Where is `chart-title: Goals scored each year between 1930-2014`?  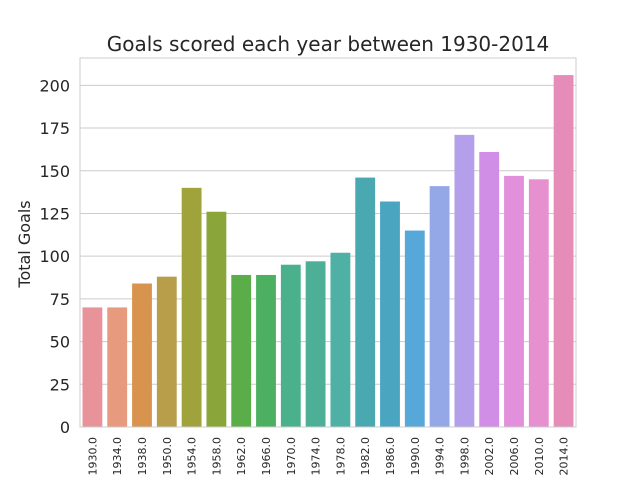 chart-title: Goals scored each year between 1930-2014 is located at coordinates (328, 44).